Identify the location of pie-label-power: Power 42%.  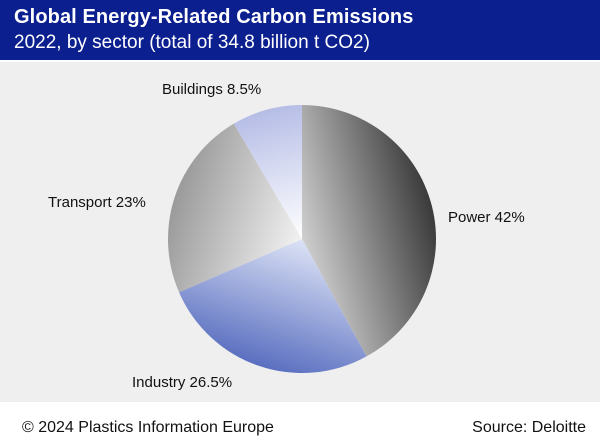
(486, 217).